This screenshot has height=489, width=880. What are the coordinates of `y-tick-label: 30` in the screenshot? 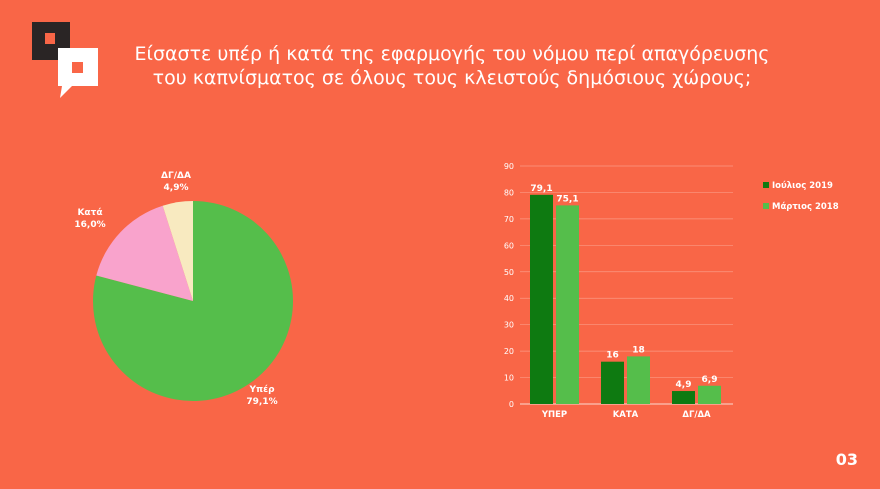 It's located at (509, 325).